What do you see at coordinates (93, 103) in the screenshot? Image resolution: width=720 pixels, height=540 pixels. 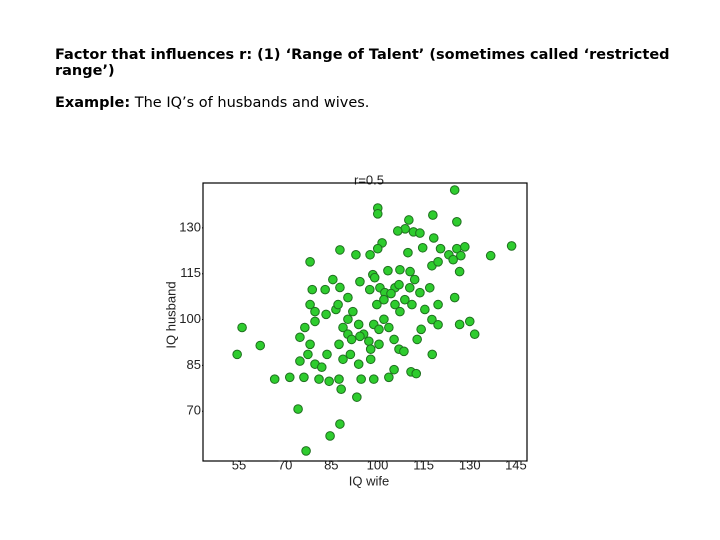 I see `example-label: Example:` at bounding box center [93, 103].